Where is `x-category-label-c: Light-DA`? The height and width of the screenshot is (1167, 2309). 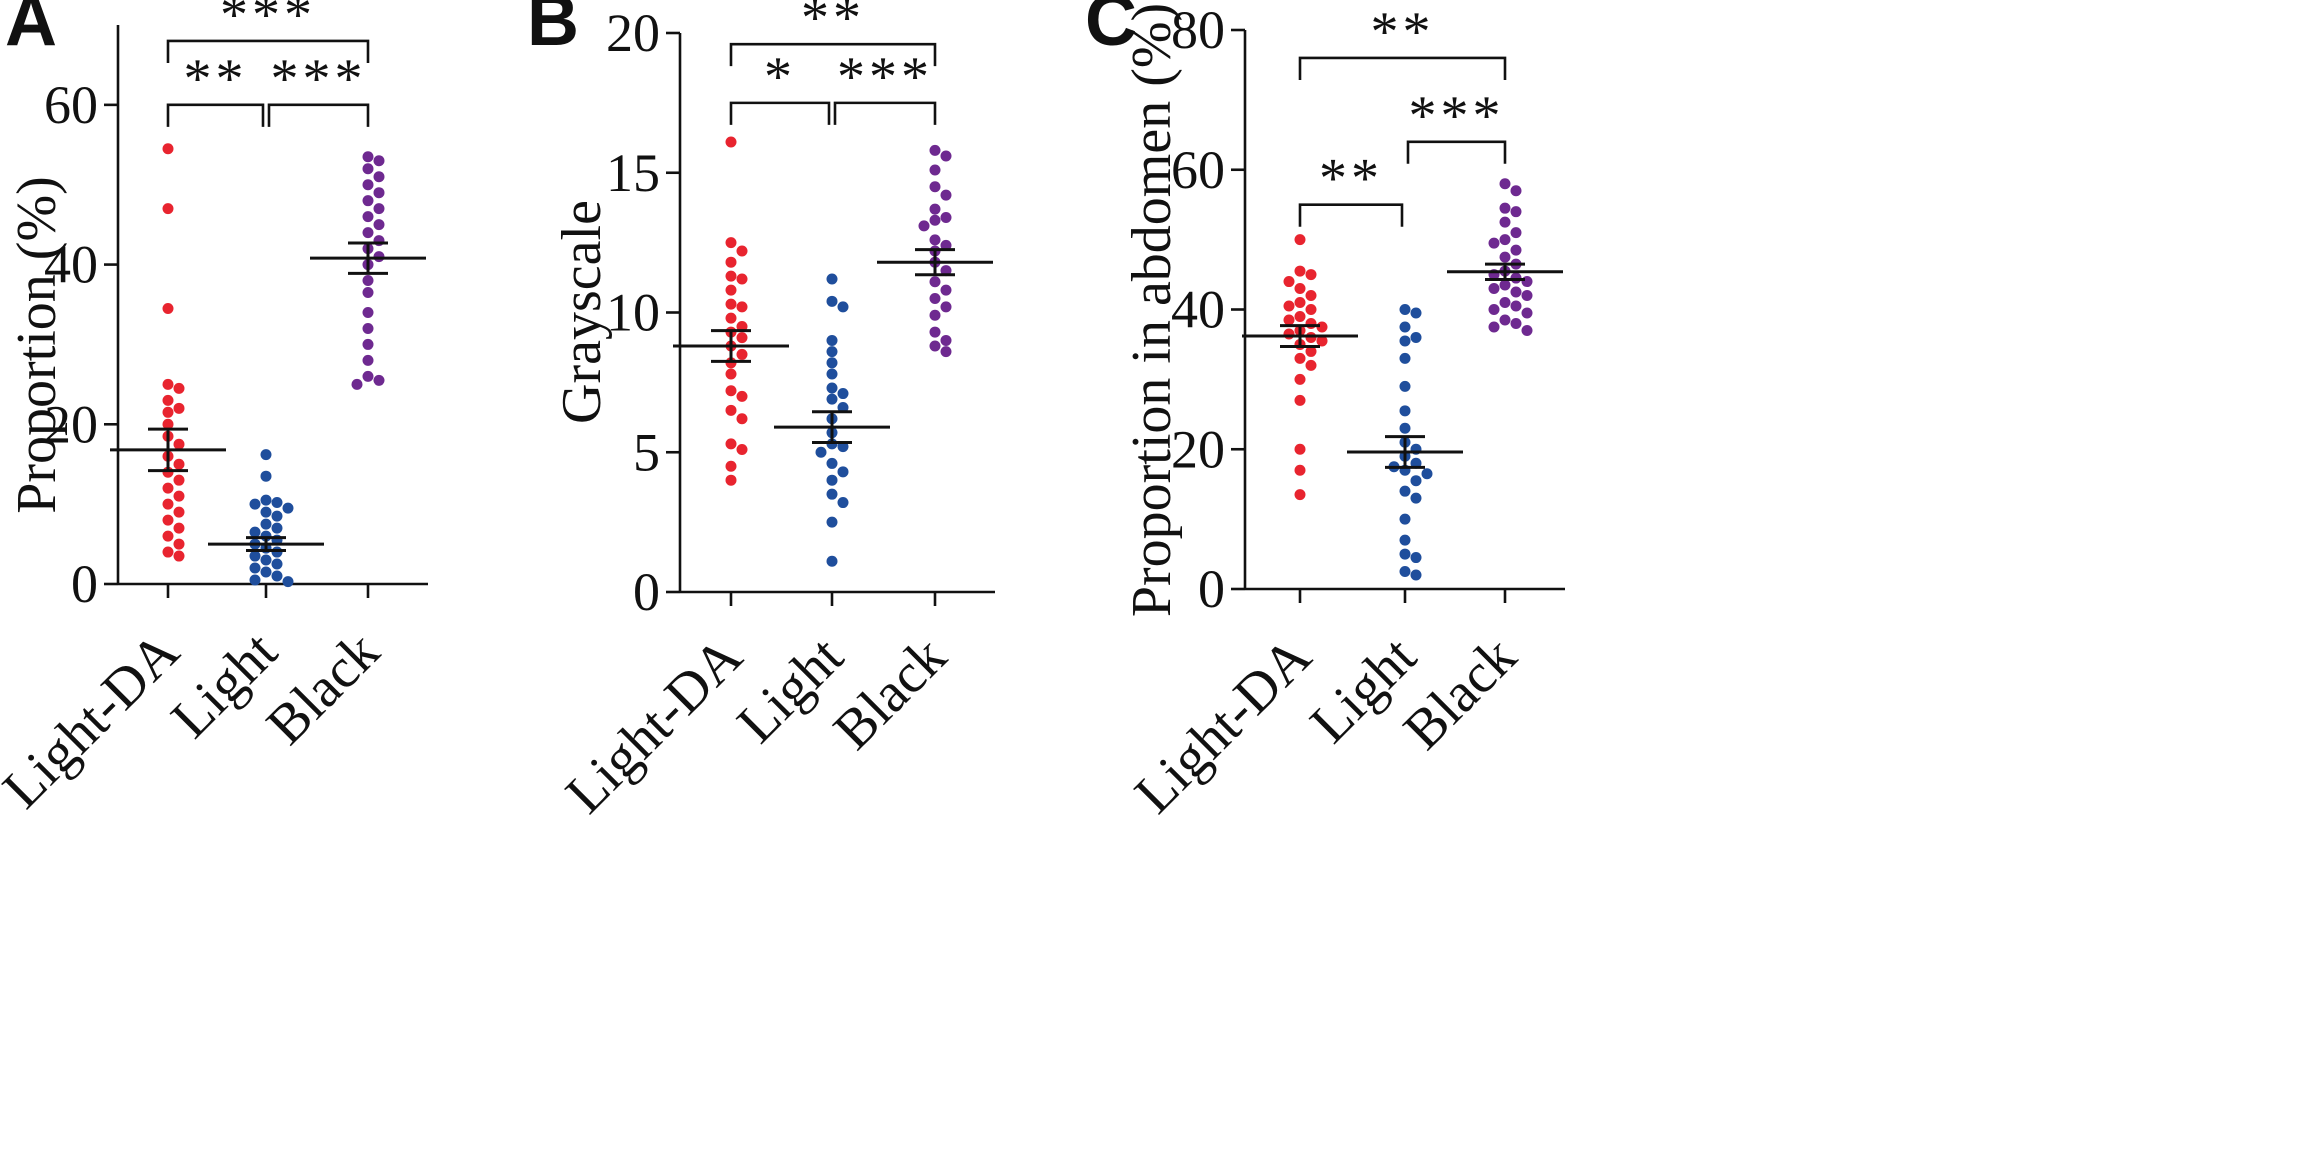
x-category-label-c: Light-DA is located at coordinates (1223, 725).